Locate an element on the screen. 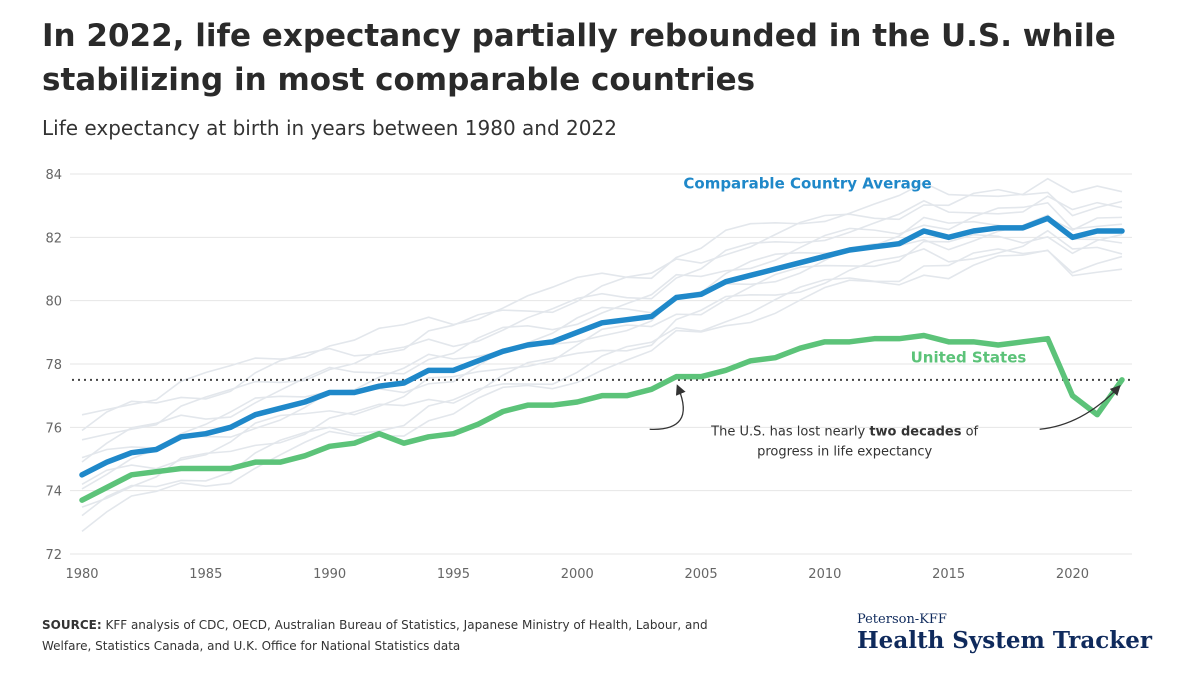  y-axis-ticks: 72 74 76 78 80 82 84 is located at coordinates (53, 365).